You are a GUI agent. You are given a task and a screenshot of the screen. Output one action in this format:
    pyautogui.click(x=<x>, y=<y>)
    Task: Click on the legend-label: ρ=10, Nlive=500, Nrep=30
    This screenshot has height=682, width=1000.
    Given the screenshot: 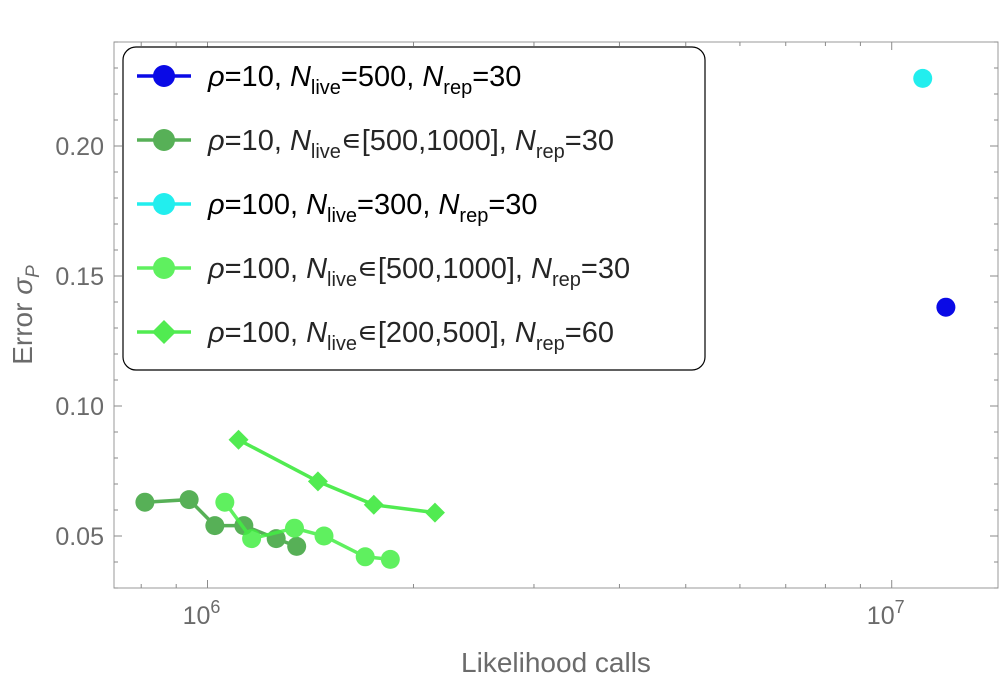 What is the action you would take?
    pyautogui.click(x=364, y=80)
    